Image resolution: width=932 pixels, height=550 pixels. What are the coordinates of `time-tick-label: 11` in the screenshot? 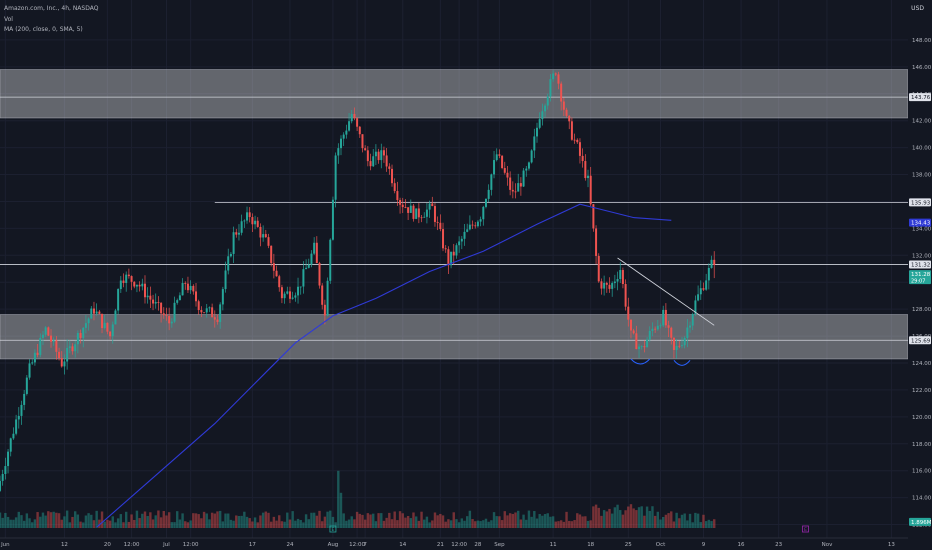 It's located at (553, 545).